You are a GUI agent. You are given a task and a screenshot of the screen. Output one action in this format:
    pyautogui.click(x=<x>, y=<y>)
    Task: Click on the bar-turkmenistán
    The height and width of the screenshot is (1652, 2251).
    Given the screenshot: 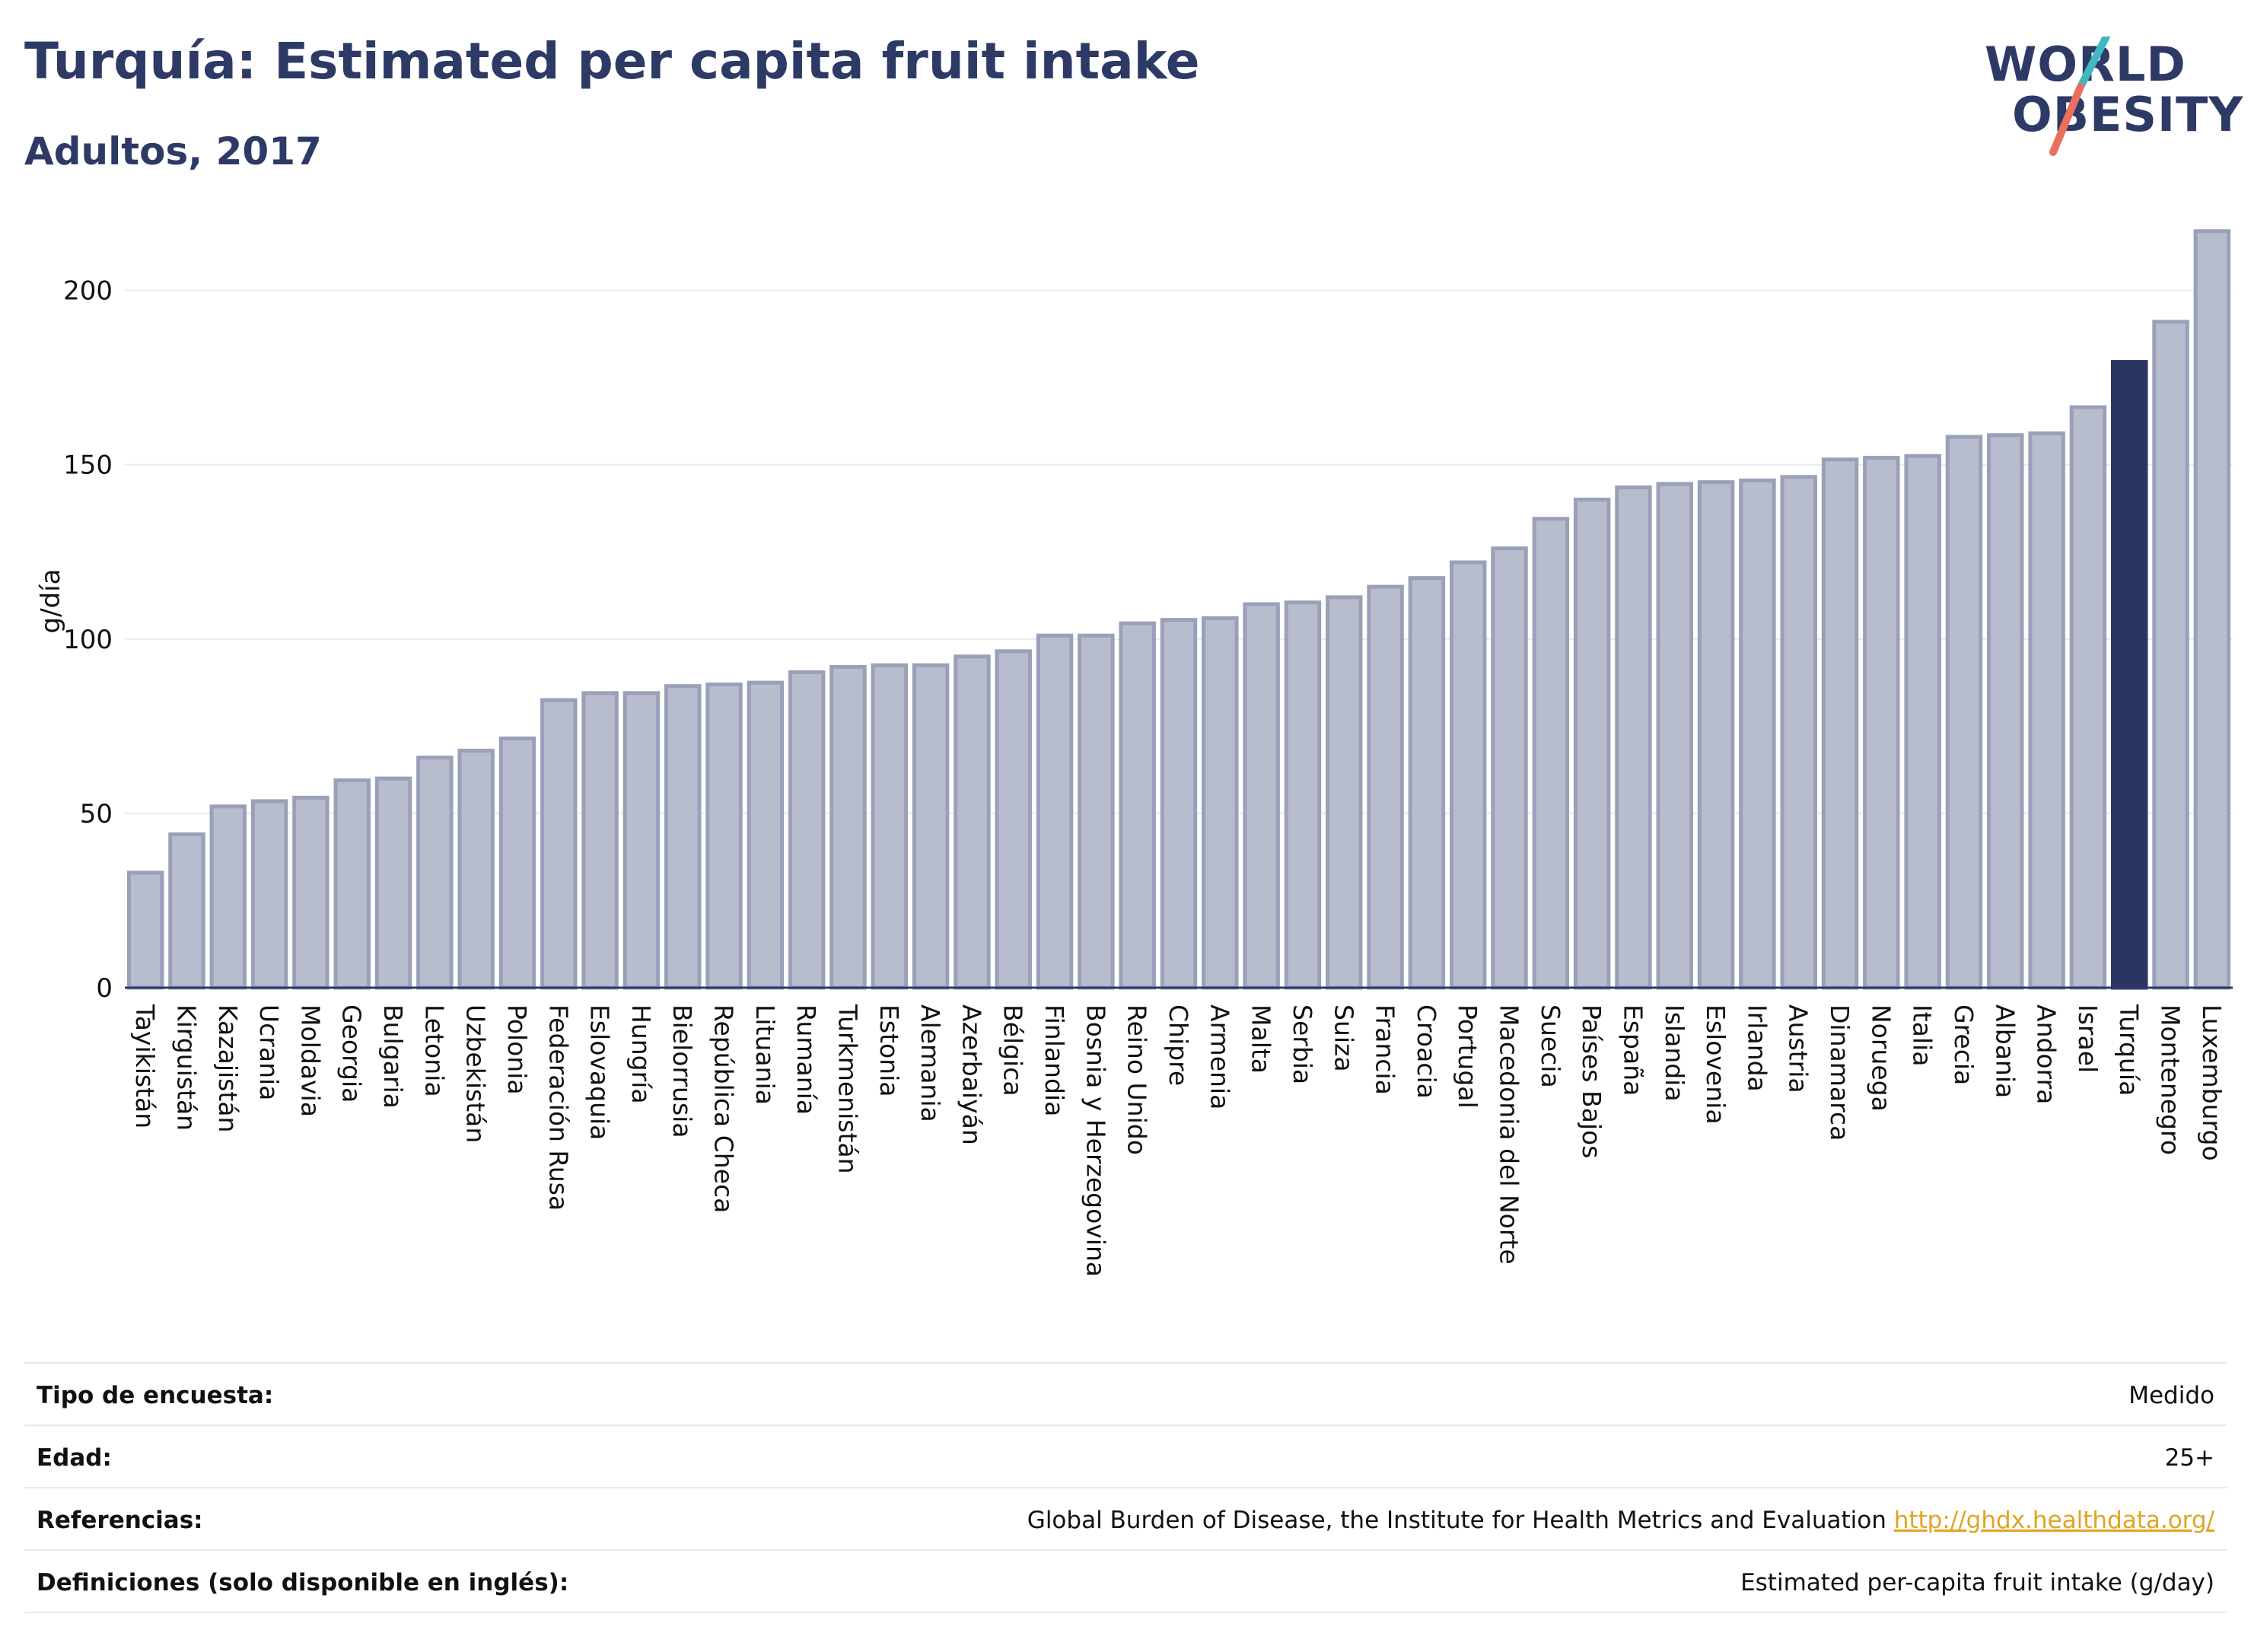 What is the action you would take?
    pyautogui.click(x=848, y=827)
    